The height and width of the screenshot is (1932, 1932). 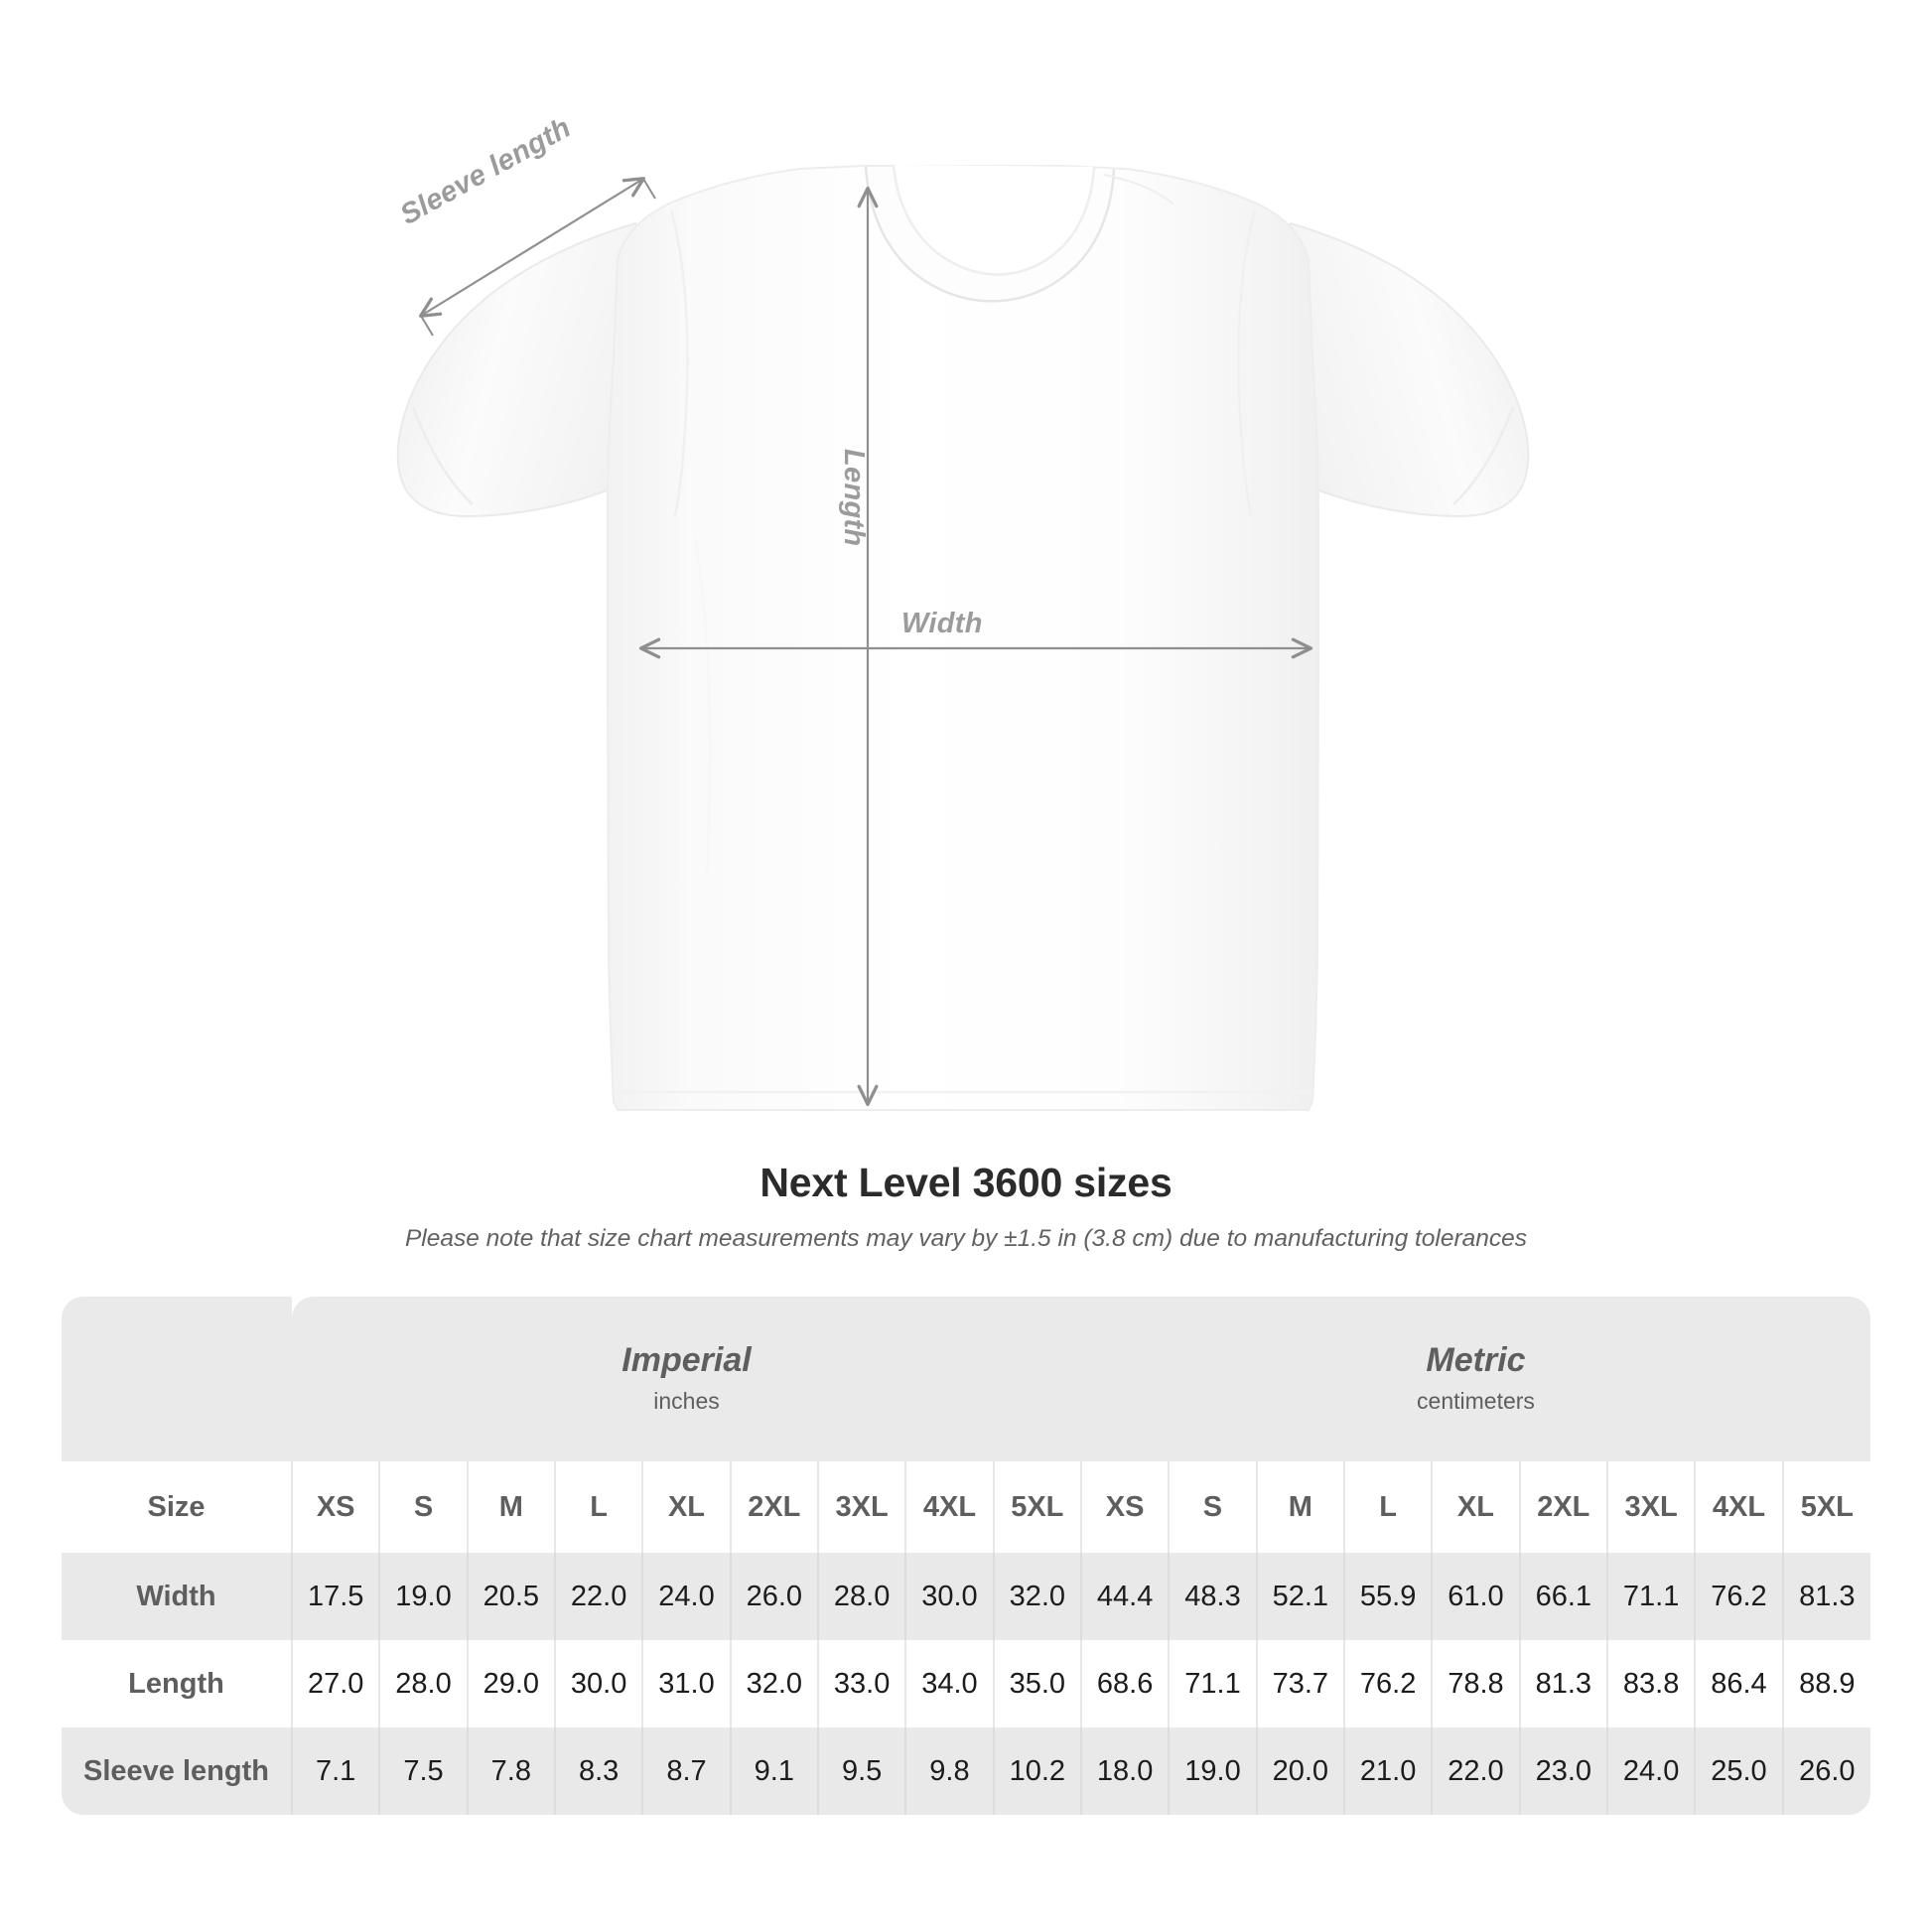 I want to click on unit-row-spacer, so click(x=177, y=1379).